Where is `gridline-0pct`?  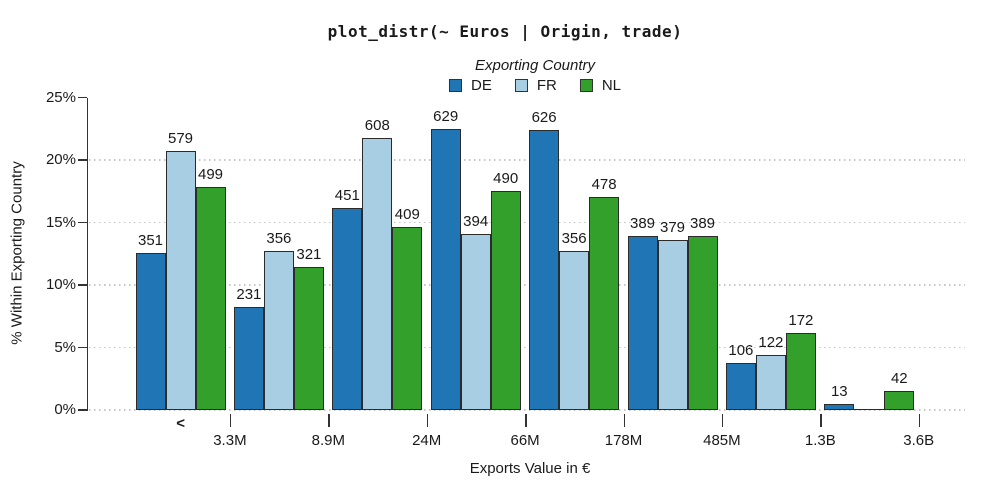 gridline-0pct is located at coordinates (527, 410).